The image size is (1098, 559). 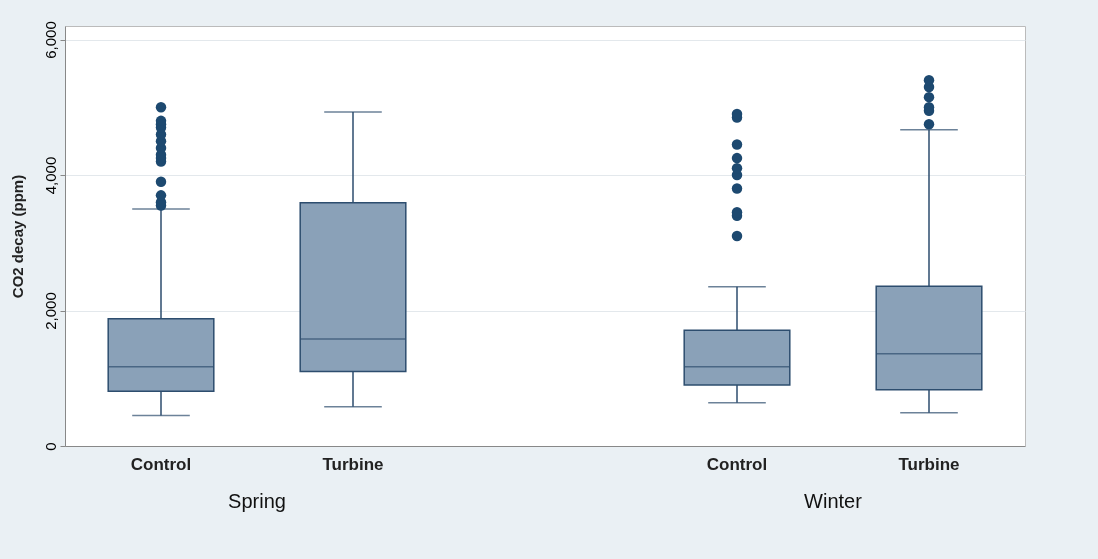 I want to click on text: Winter, so click(x=833, y=501).